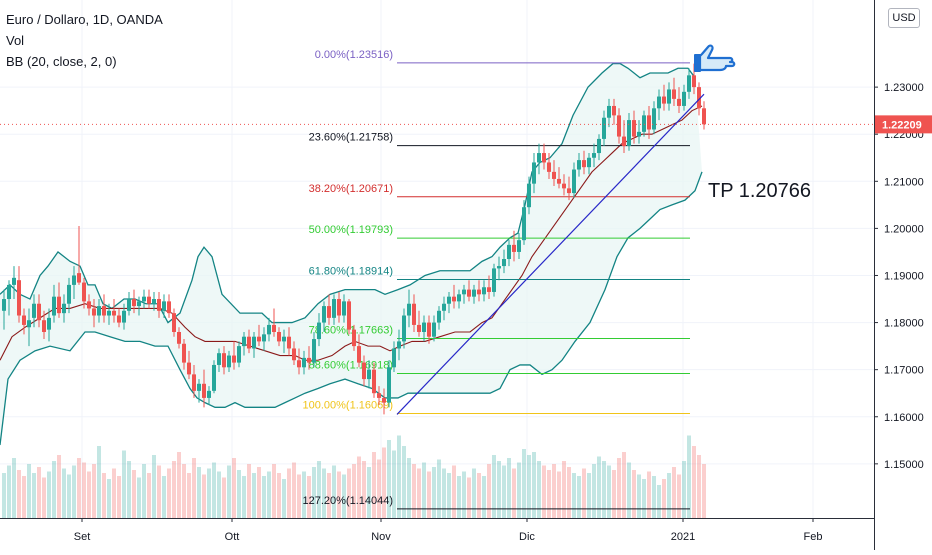  Describe the element at coordinates (902, 125) in the screenshot. I see `last-price-label: 1.22209` at that location.